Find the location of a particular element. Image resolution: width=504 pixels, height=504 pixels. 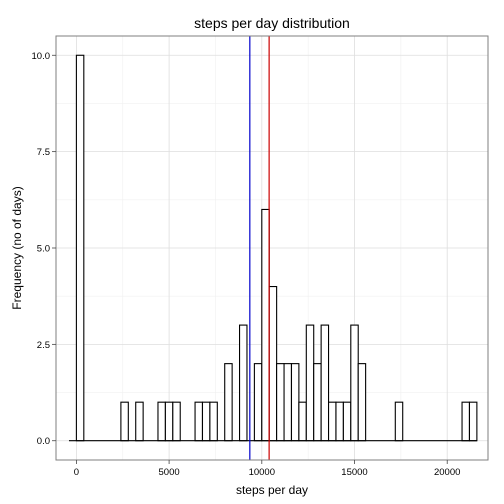

y-tick-label: 2.5 is located at coordinates (43, 345).